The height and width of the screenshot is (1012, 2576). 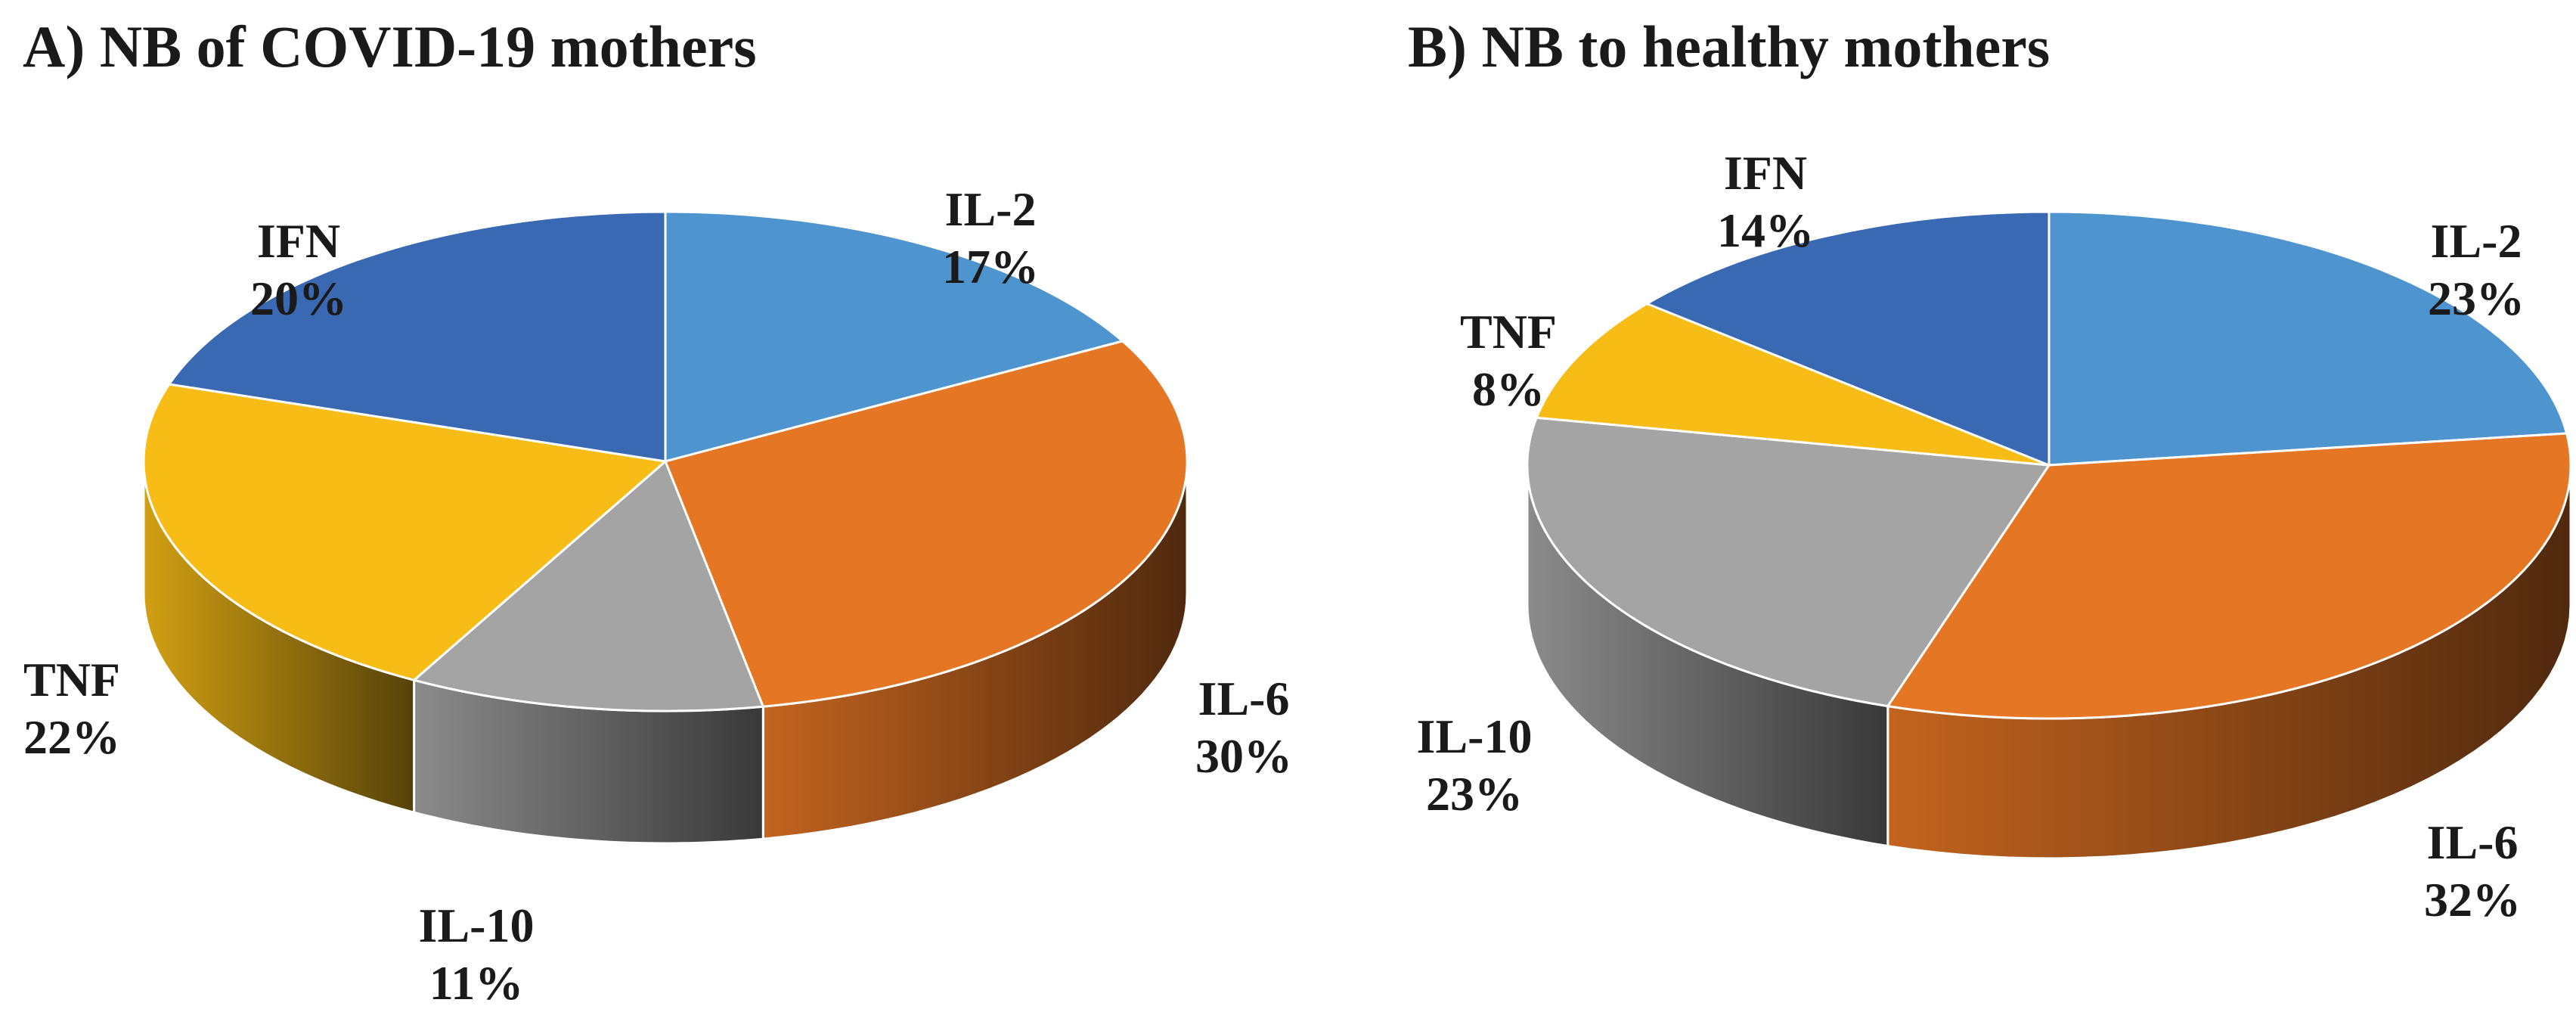 What do you see at coordinates (2472, 900) in the screenshot?
I see `slice-pct-il-6: 32%` at bounding box center [2472, 900].